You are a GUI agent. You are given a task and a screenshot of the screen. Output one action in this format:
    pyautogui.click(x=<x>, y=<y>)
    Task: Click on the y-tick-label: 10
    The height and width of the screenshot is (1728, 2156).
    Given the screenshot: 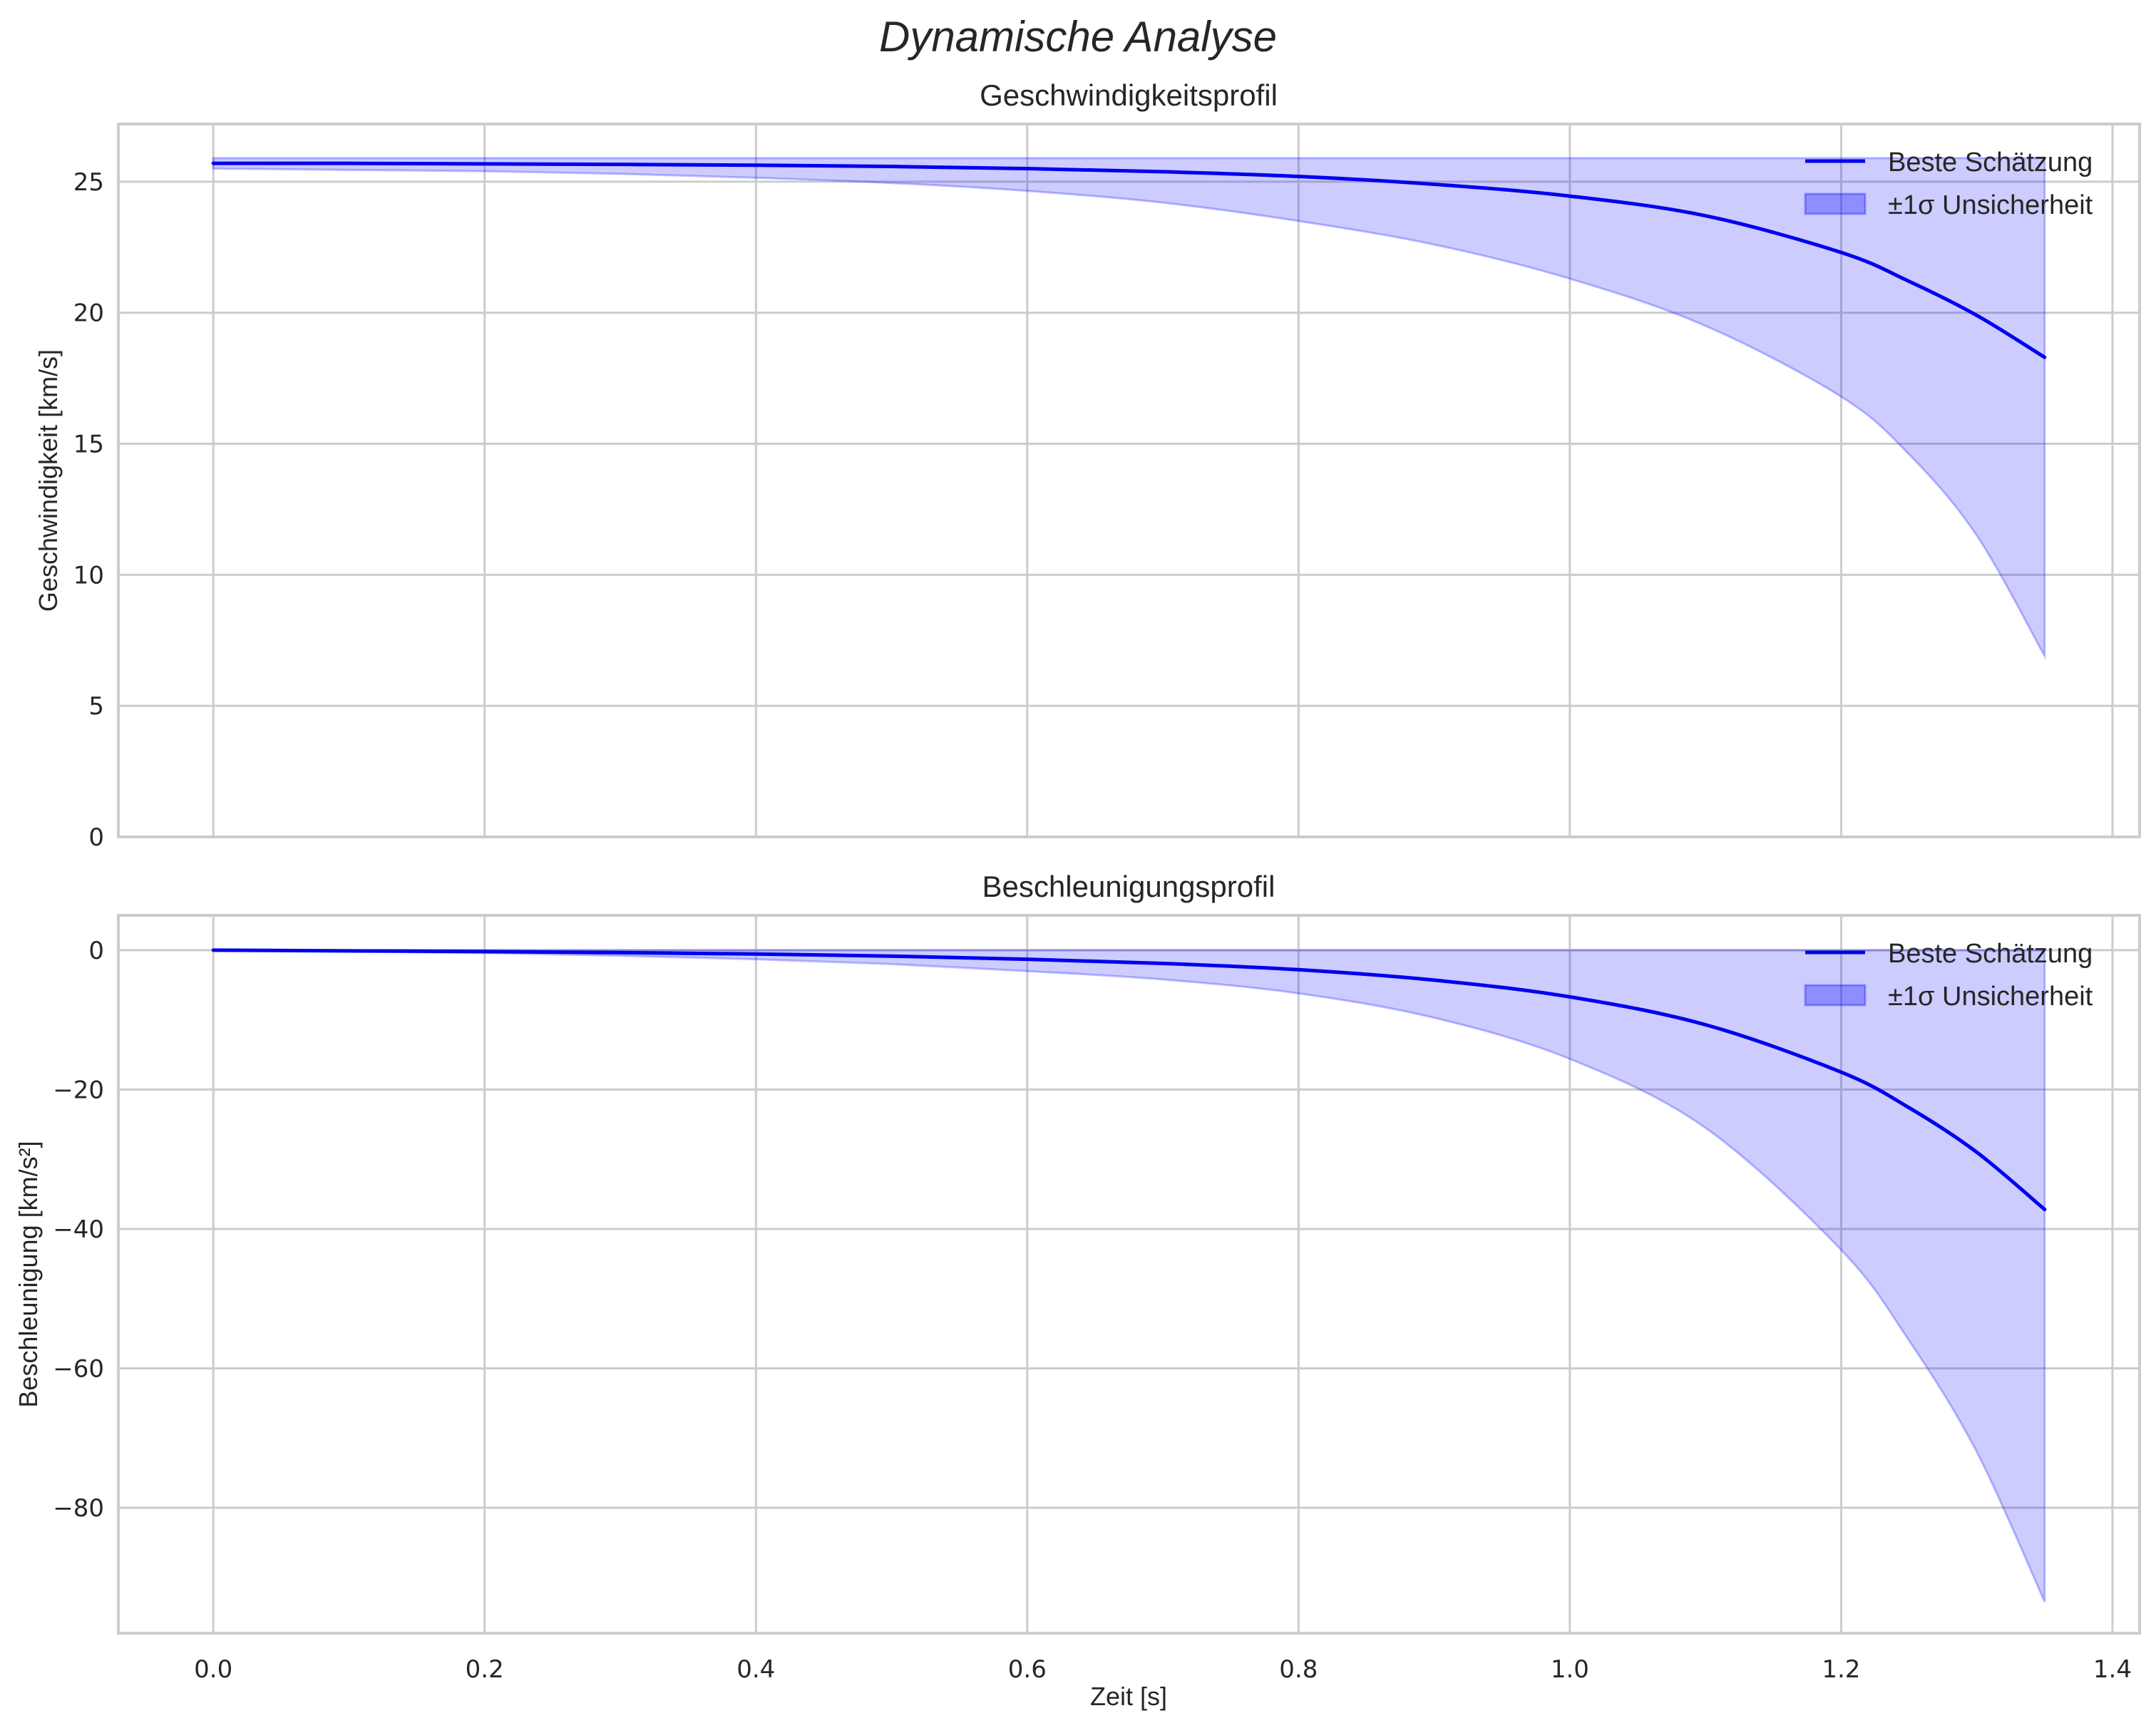 What is the action you would take?
    pyautogui.click(x=88, y=575)
    